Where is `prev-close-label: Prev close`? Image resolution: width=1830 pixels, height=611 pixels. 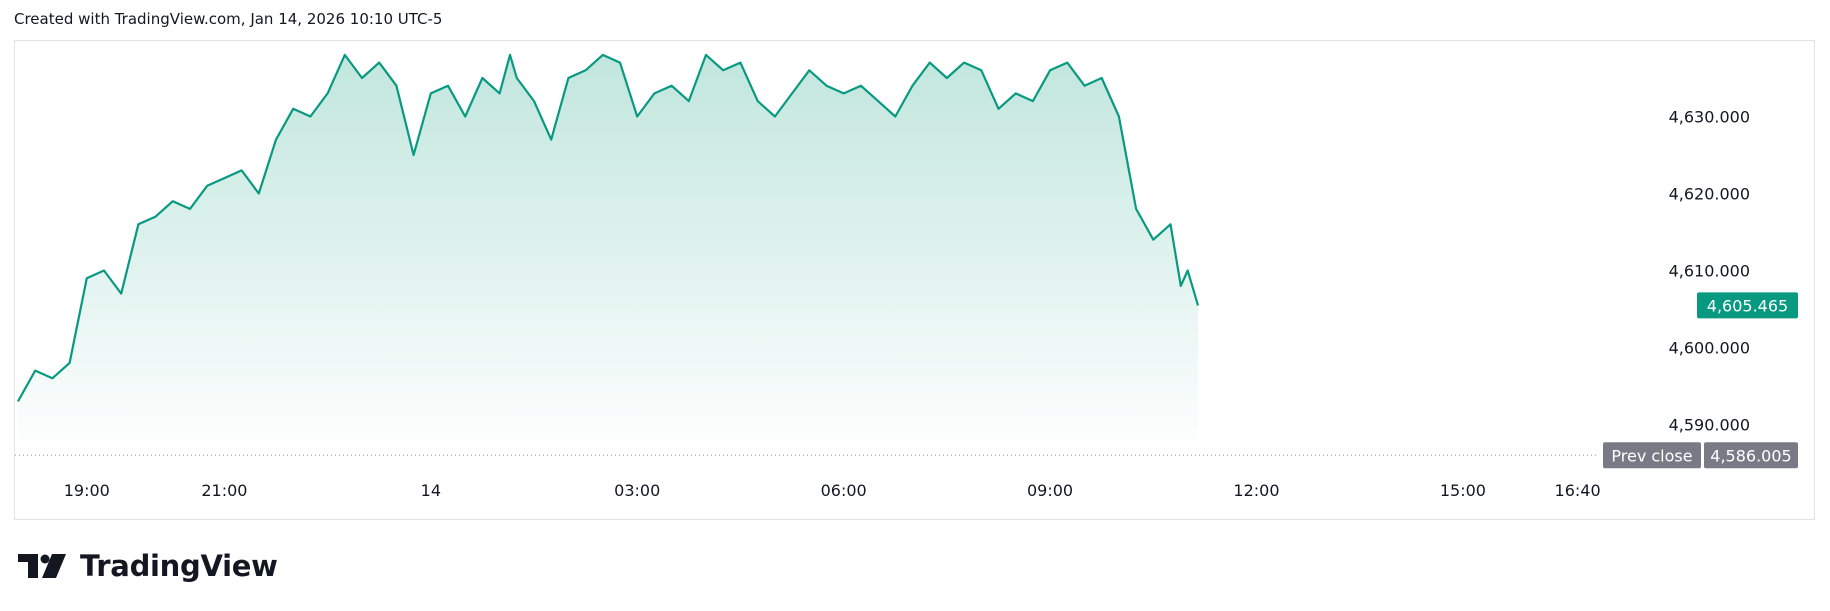 prev-close-label: Prev close is located at coordinates (1651, 455).